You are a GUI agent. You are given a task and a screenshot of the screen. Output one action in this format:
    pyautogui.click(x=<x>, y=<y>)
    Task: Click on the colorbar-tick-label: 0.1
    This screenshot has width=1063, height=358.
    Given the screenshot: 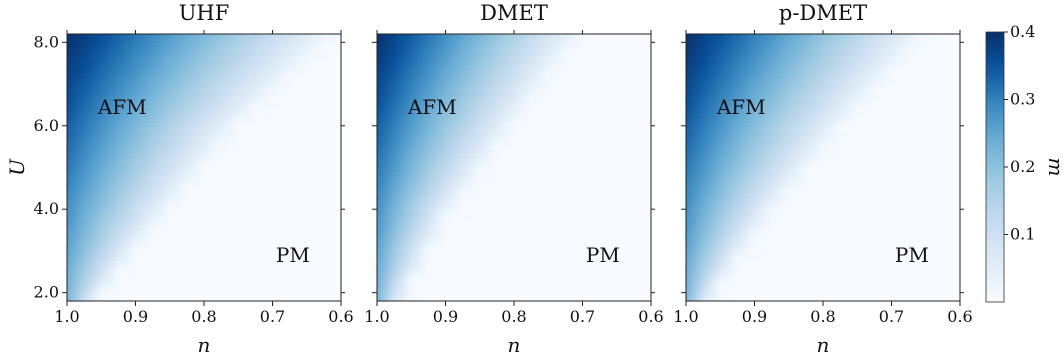 What is the action you would take?
    pyautogui.click(x=1022, y=234)
    